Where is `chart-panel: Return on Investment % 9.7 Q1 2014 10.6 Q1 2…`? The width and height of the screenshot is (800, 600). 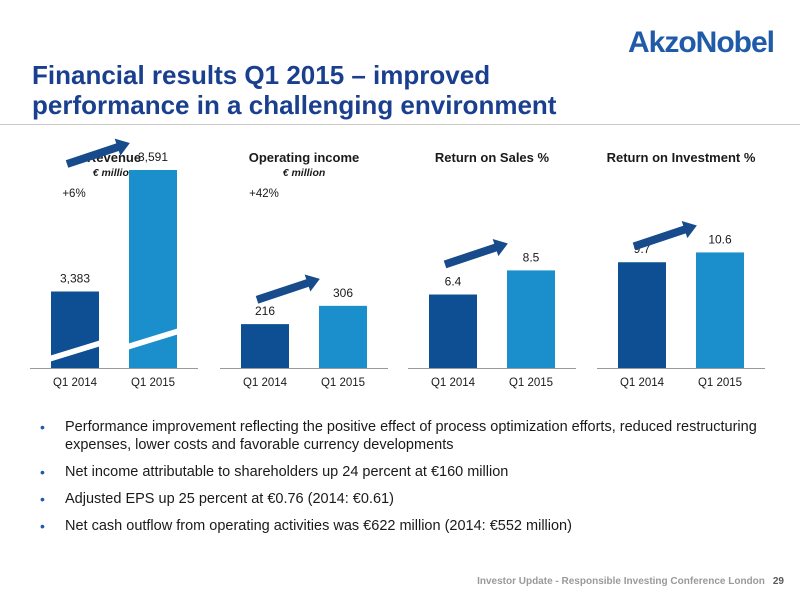 chart-panel: Return on Investment % 9.7 Q1 2014 10.6 Q1 2… is located at coordinates (681, 275).